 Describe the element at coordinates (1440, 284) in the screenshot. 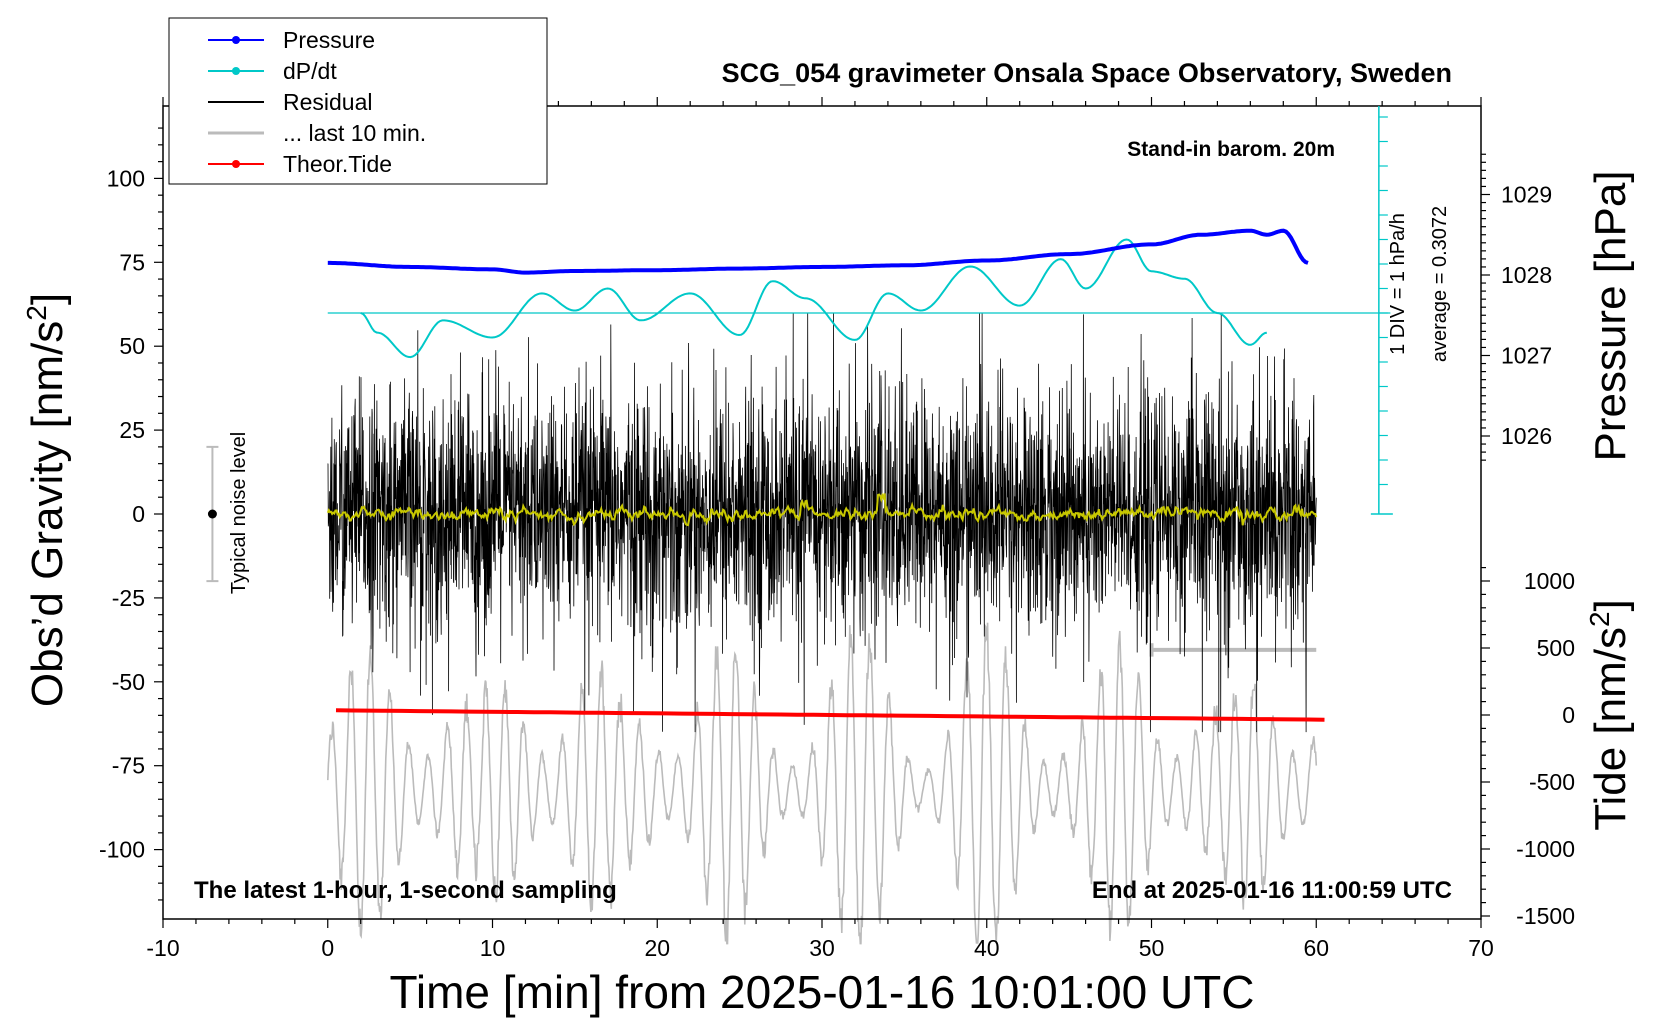

I see `dpdt-average-label: average = 0.3072` at that location.